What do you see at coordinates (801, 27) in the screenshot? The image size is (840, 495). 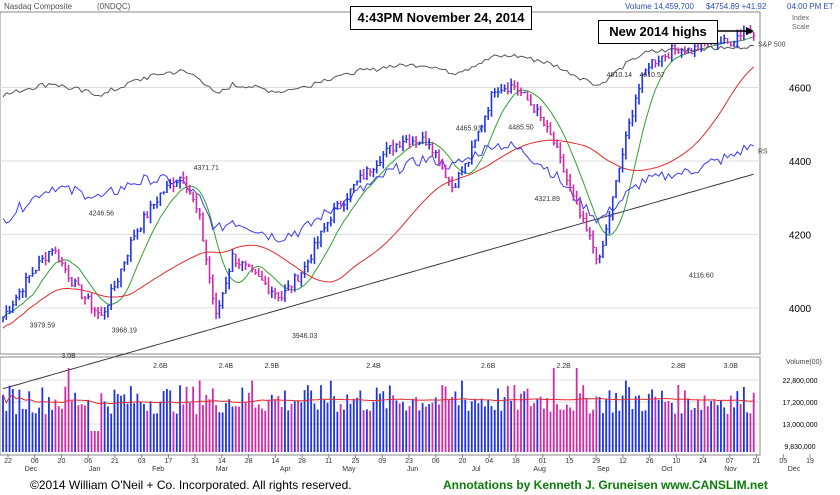 I see `index-scale-label-2: Scale` at bounding box center [801, 27].